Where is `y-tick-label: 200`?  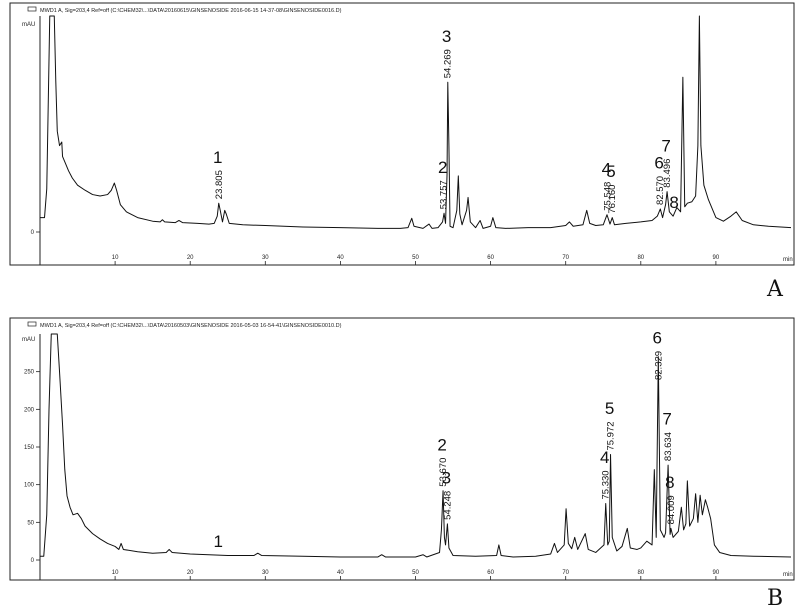
y-tick-label: 200 is located at coordinates (29, 410).